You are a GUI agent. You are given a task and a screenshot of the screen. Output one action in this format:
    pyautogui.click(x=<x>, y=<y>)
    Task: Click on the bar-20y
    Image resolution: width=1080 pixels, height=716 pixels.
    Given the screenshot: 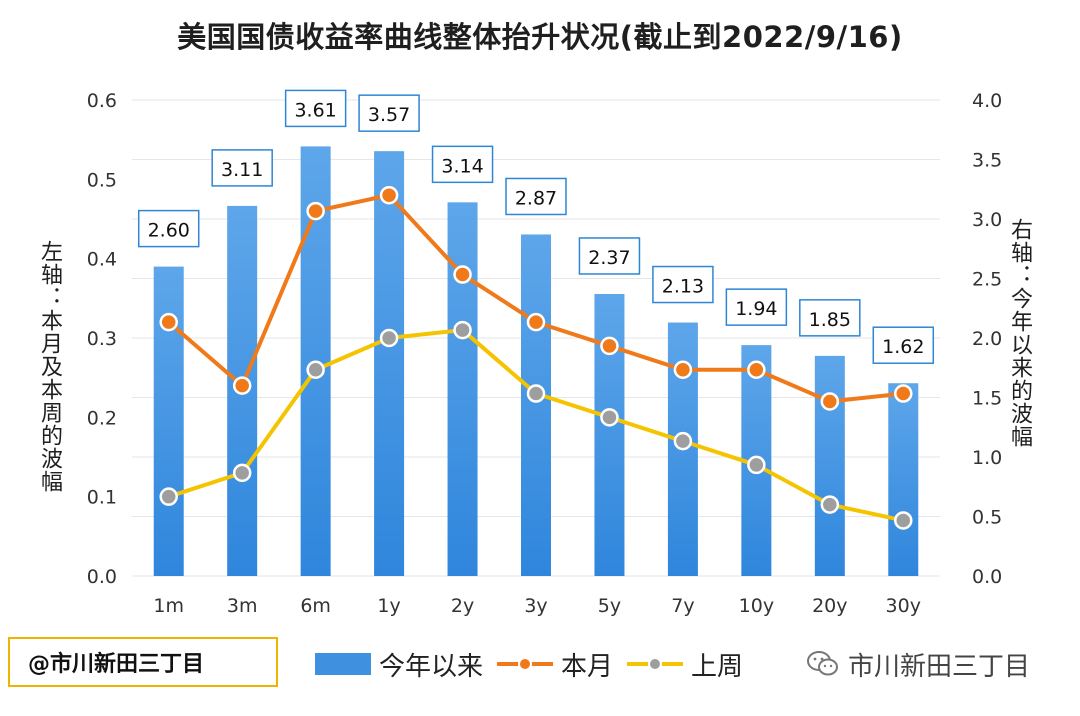 What is the action you would take?
    pyautogui.click(x=829, y=465)
    